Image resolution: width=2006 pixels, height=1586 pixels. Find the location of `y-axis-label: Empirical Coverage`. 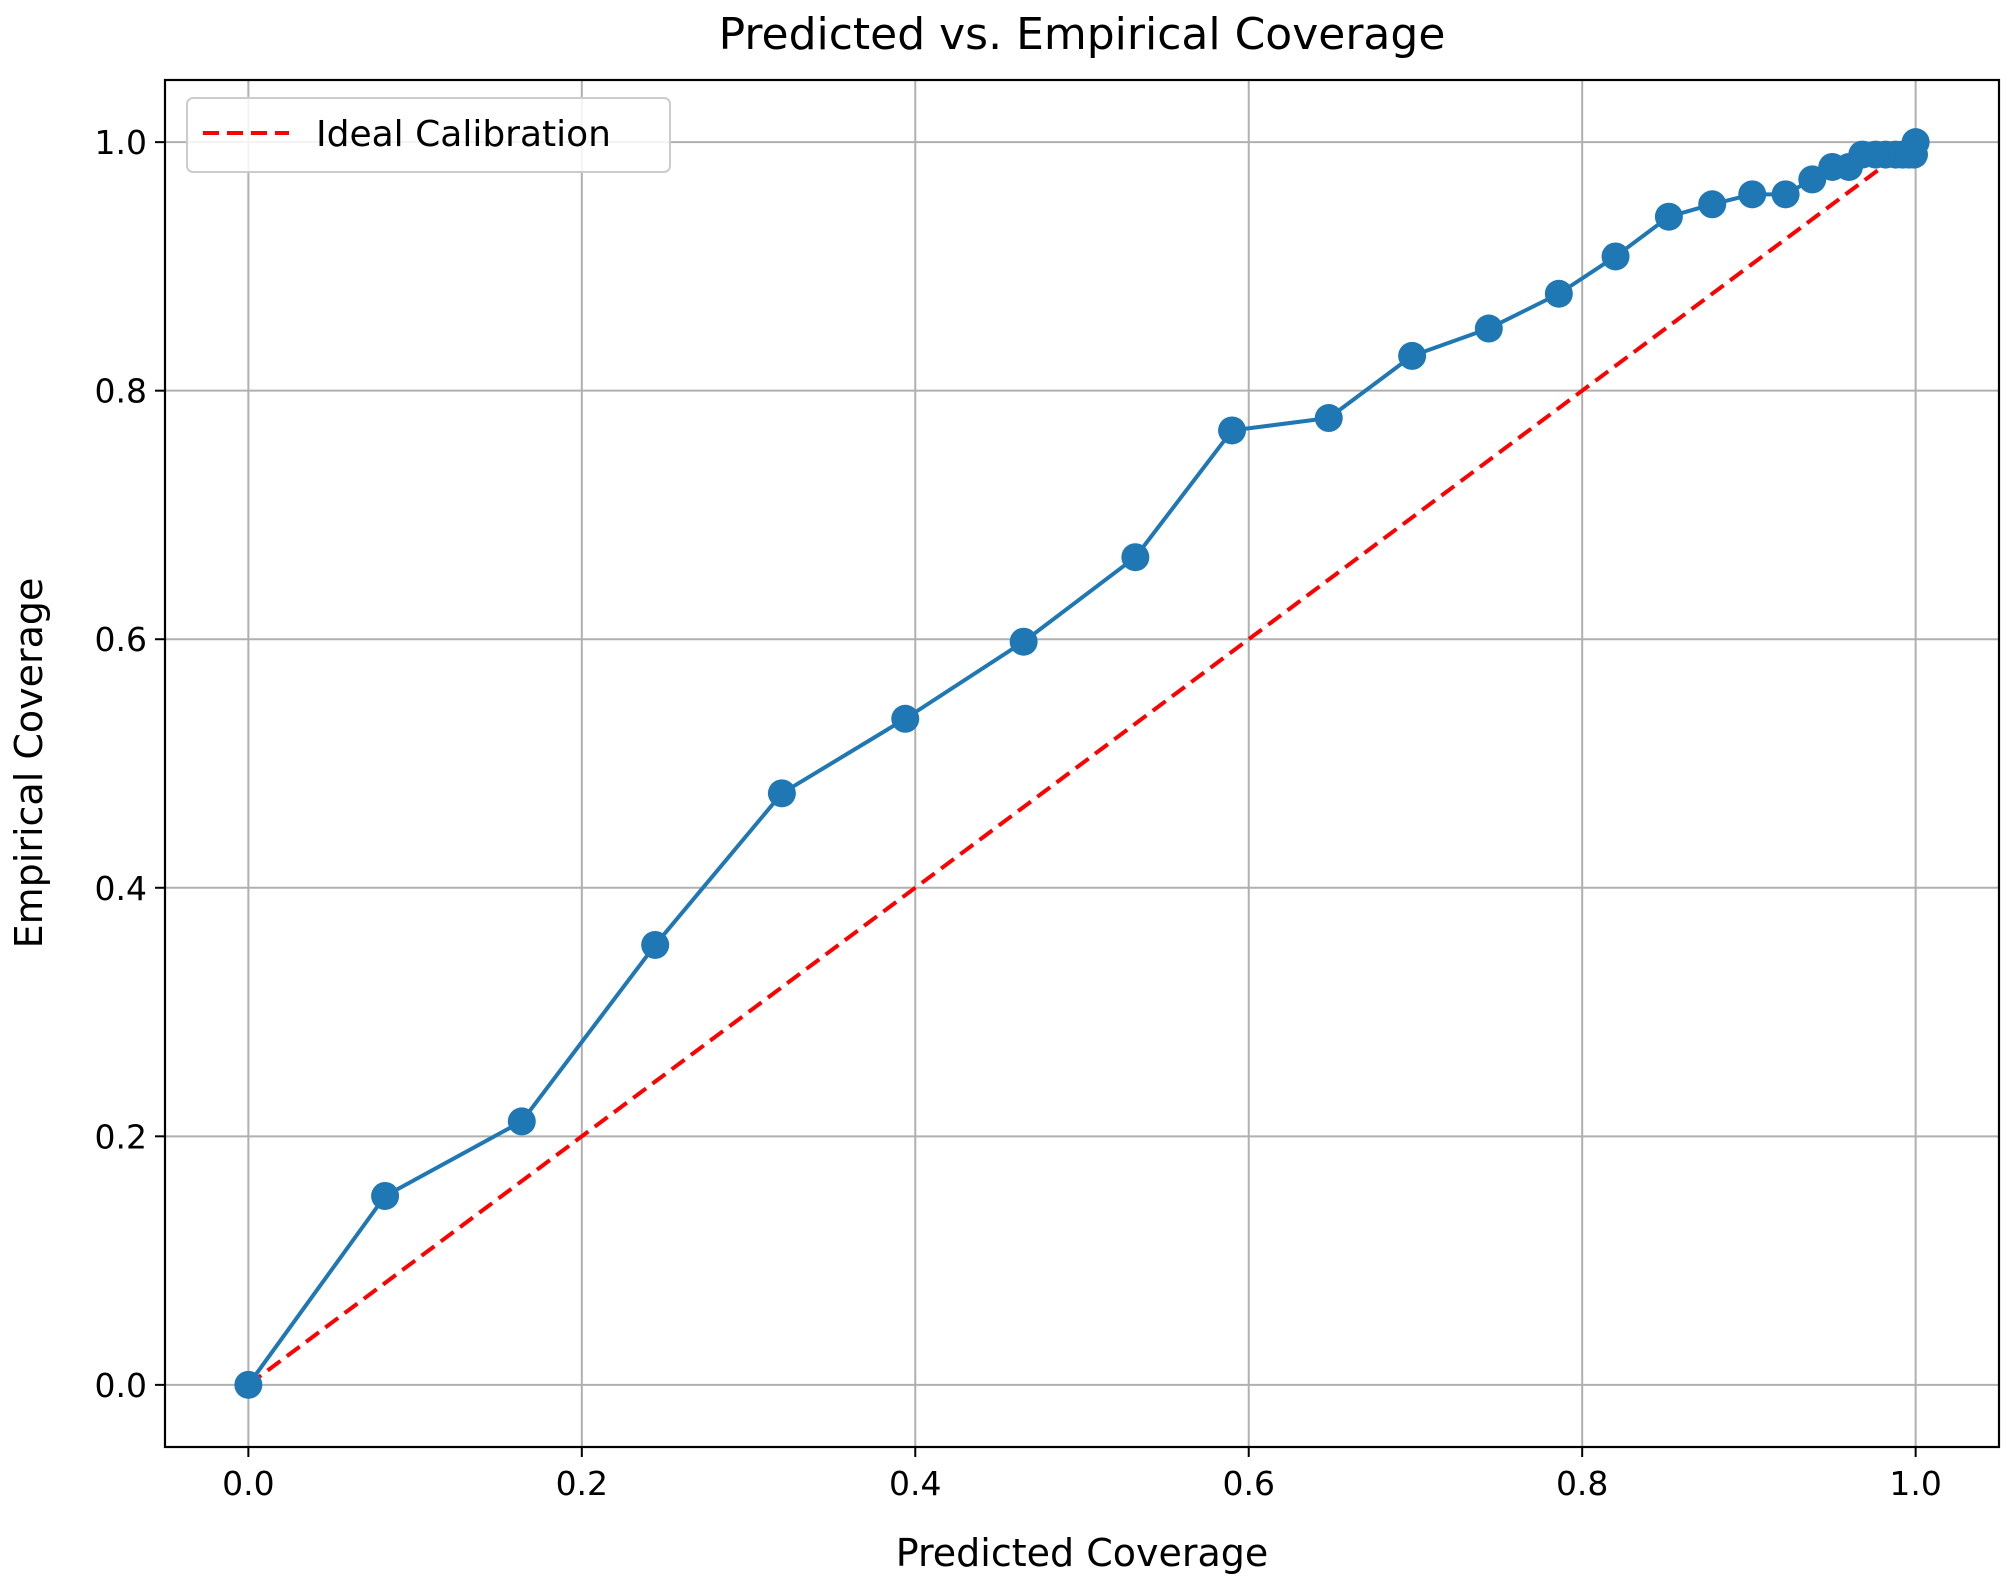

y-axis-label: Empirical Coverage is located at coordinates (29, 763).